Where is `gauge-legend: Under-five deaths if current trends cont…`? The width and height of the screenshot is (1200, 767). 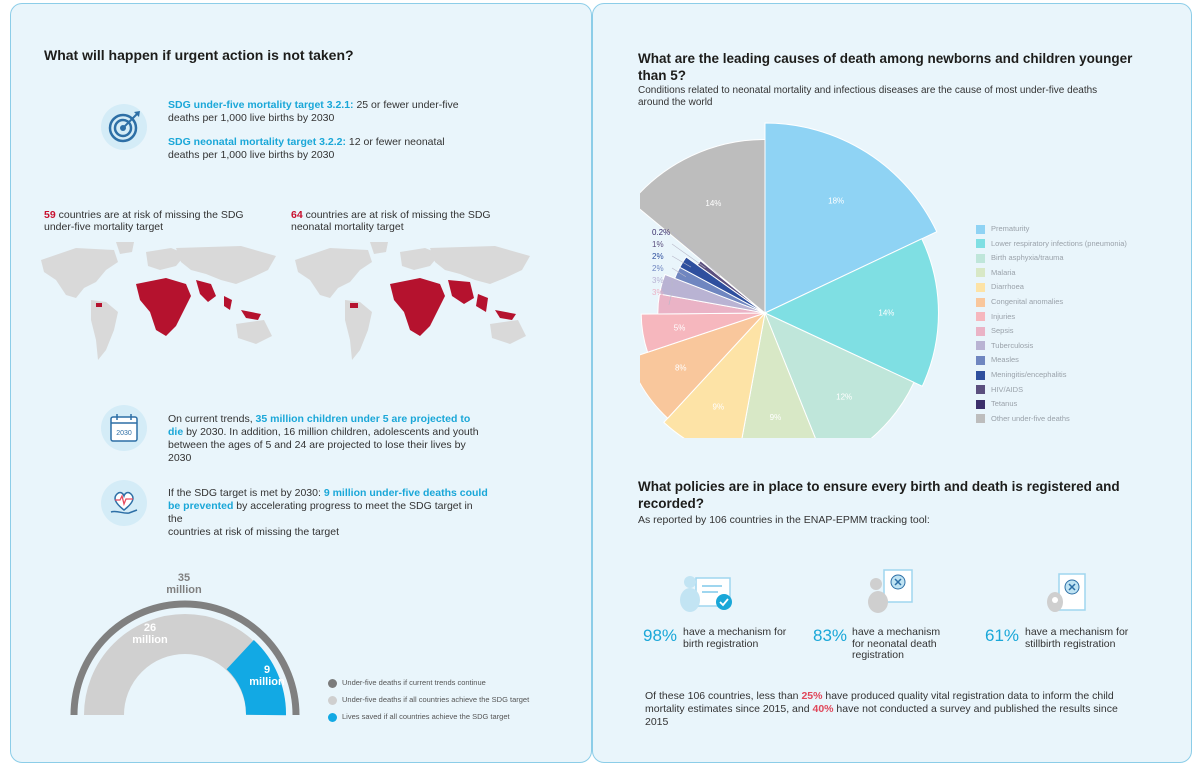
gauge-legend: Under-five deaths if current trends cont… is located at coordinates (428, 700).